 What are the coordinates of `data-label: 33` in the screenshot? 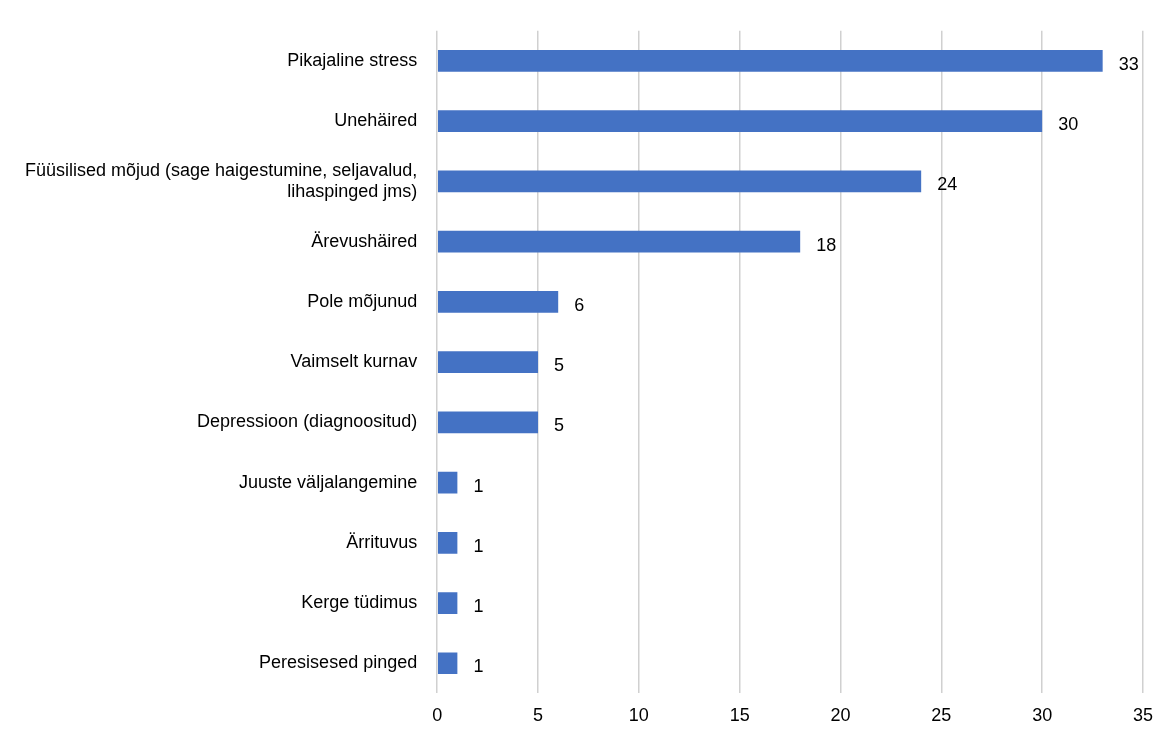 It's located at (1128, 63).